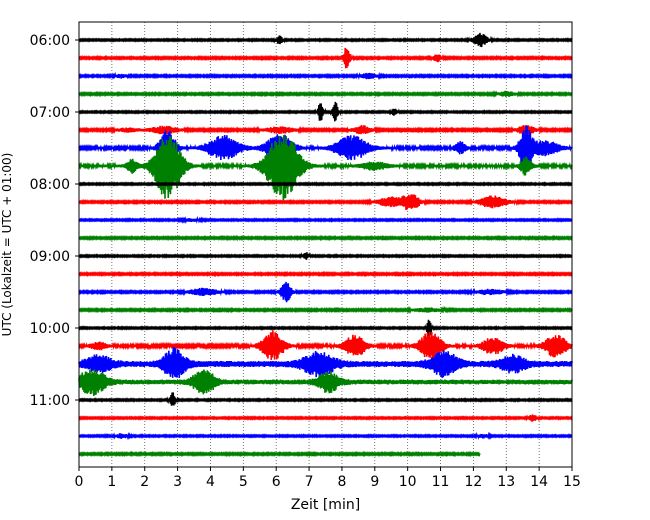 This screenshot has height=520, width=650. I want to click on x-tick-label: 12, so click(473, 482).